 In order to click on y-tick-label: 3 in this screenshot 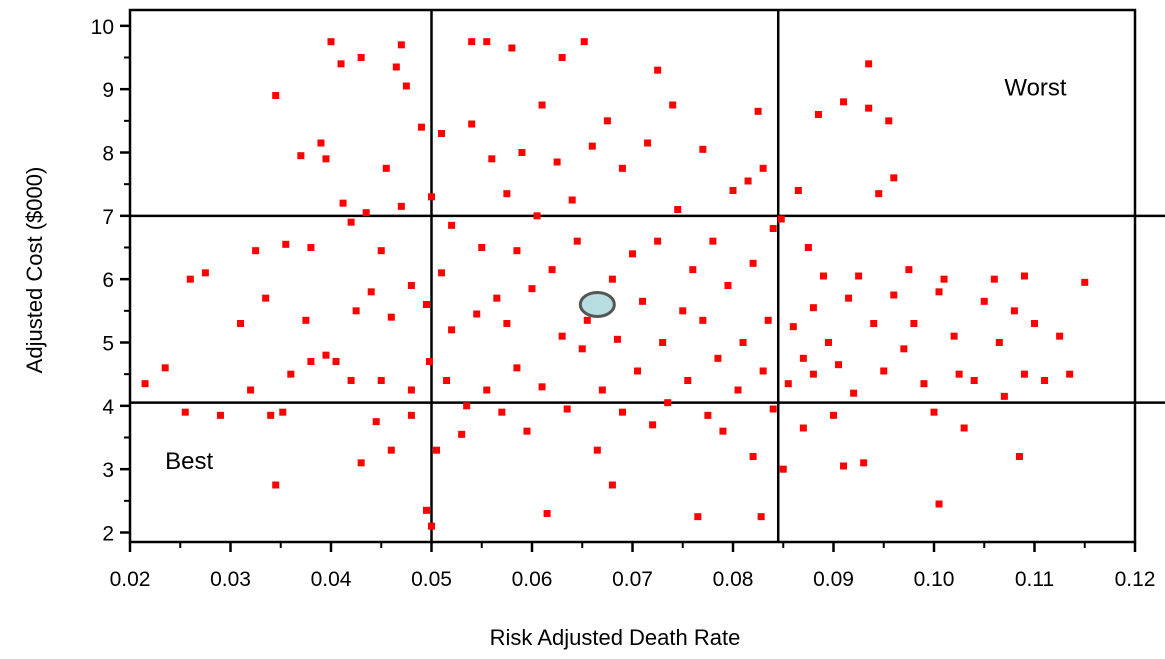, I will do `click(108, 470)`.